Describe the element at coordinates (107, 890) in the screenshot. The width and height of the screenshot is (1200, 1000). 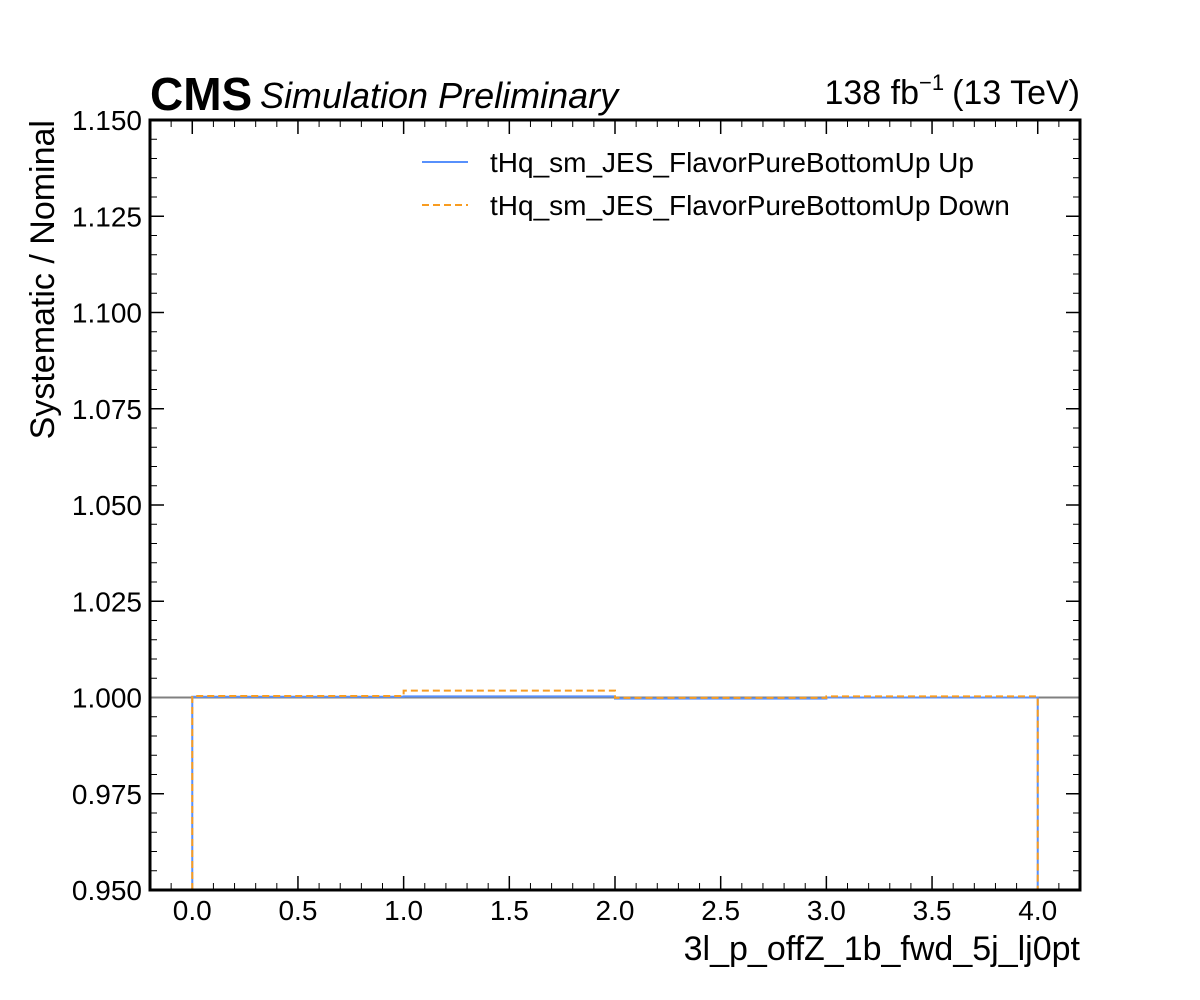
I see `y-tick-label: 0.950` at that location.